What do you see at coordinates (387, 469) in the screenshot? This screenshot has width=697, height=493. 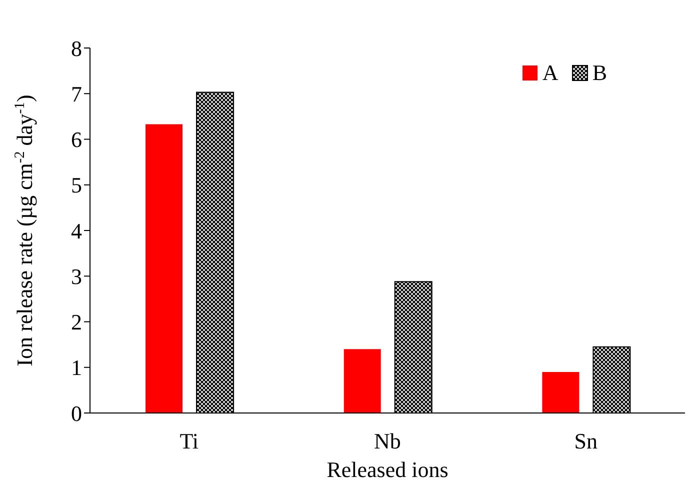 I see `x-axis-title: Released ions` at bounding box center [387, 469].